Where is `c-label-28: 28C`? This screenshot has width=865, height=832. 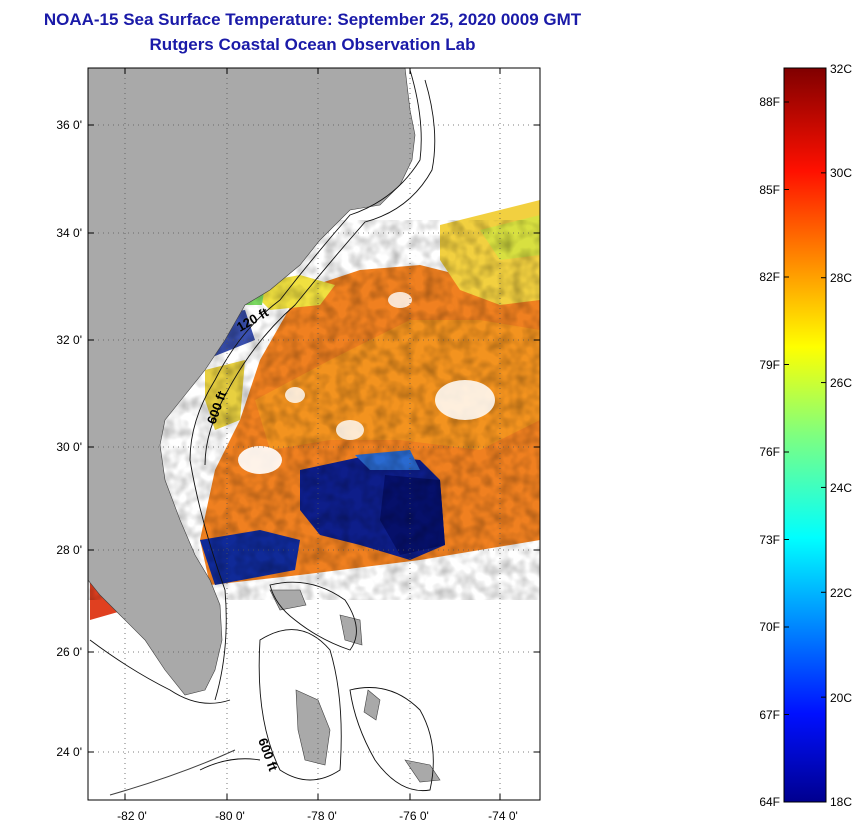
c-label-28: 28C is located at coordinates (841, 278).